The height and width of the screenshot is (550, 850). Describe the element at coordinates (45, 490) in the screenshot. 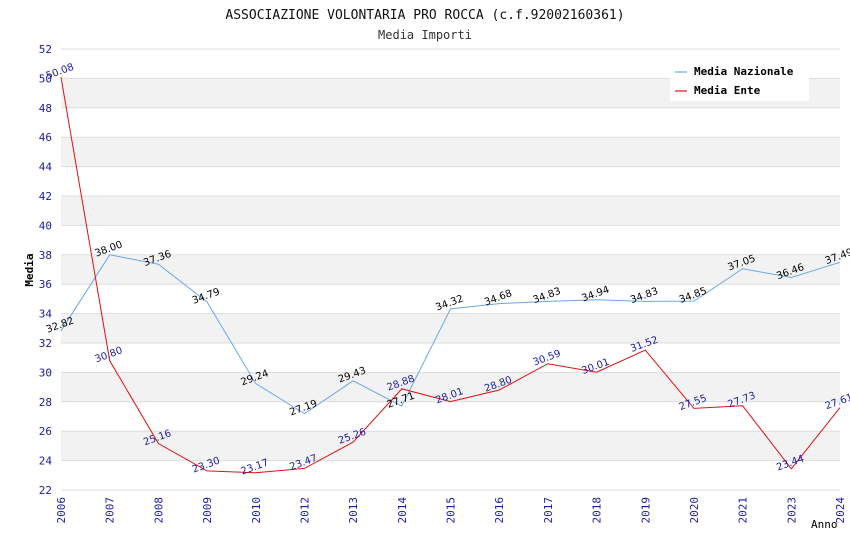

I see `y-tick-label: 22` at that location.